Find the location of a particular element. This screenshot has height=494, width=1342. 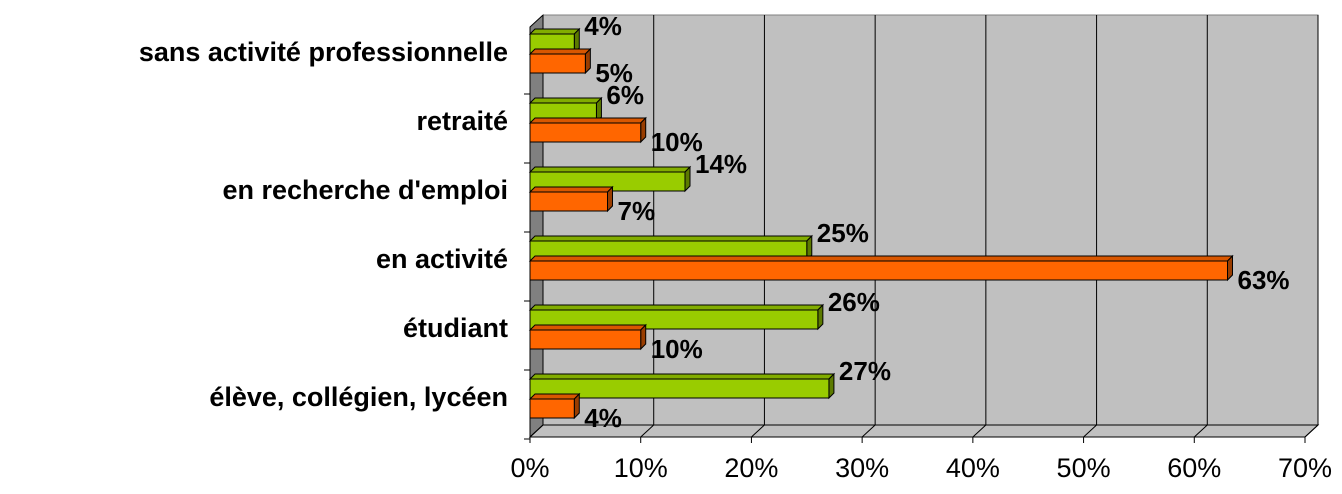

data-label: 25% is located at coordinates (843, 233).